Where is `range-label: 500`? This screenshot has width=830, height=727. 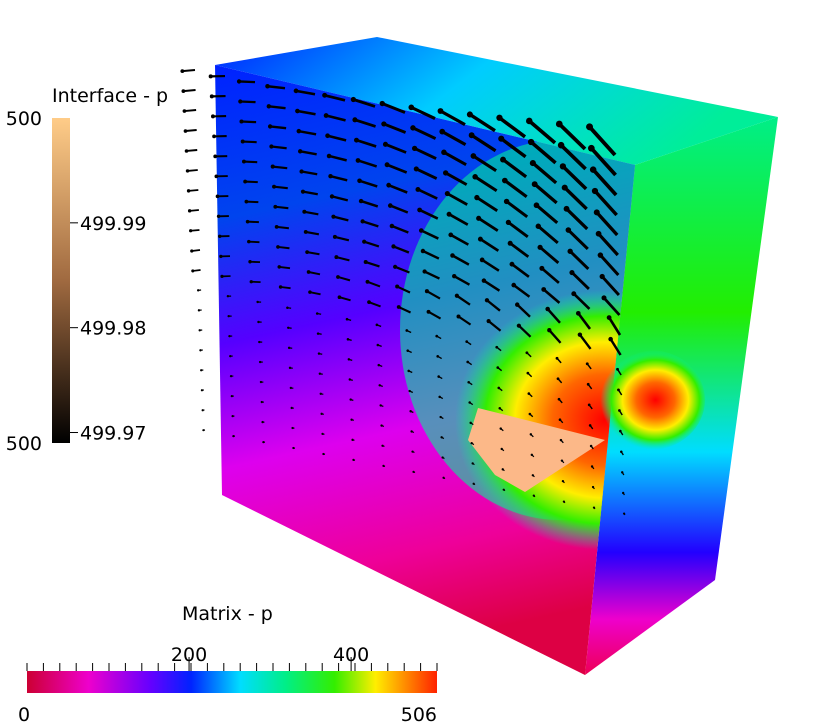
range-label: 500 is located at coordinates (24, 444).